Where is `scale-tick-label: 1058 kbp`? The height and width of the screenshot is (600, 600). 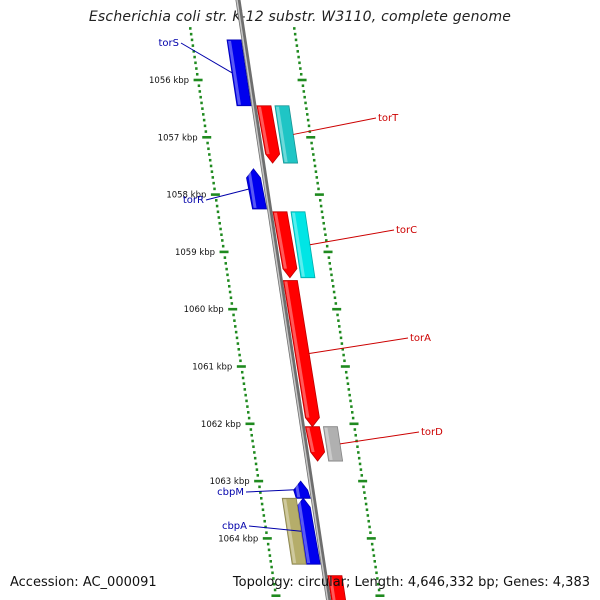 scale-tick-label: 1058 kbp is located at coordinates (186, 196).